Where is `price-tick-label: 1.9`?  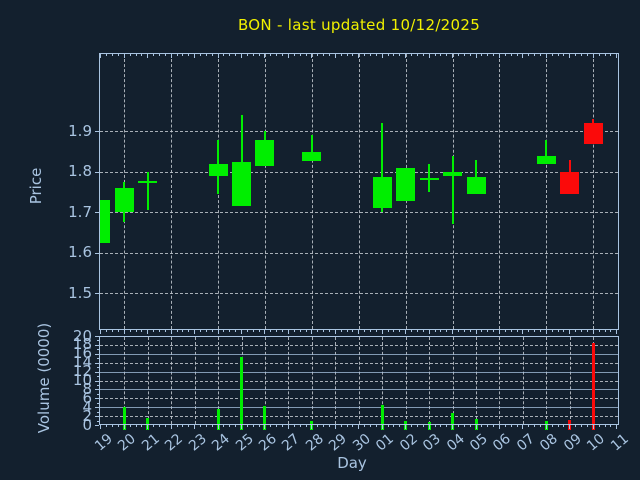 price-tick-label: 1.9 is located at coordinates (80, 130).